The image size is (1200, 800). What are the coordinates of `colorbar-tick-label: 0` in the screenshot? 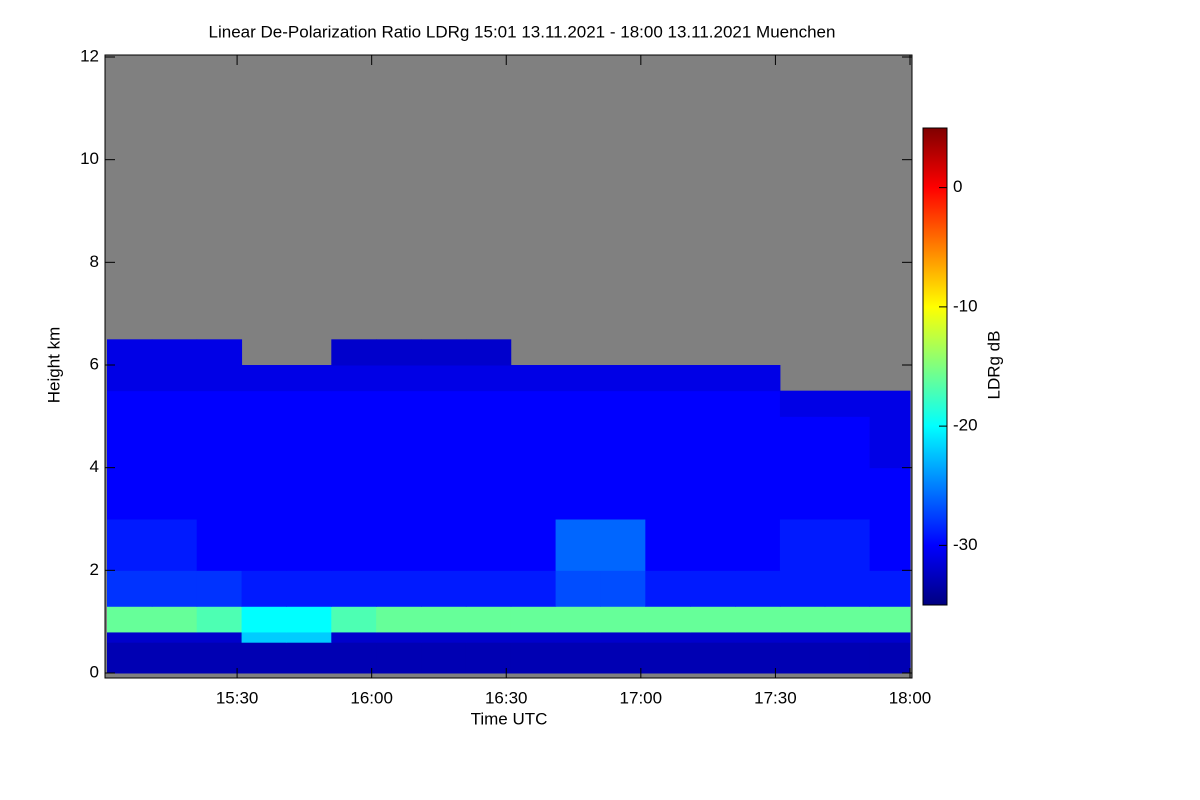 It's located at (957, 186).